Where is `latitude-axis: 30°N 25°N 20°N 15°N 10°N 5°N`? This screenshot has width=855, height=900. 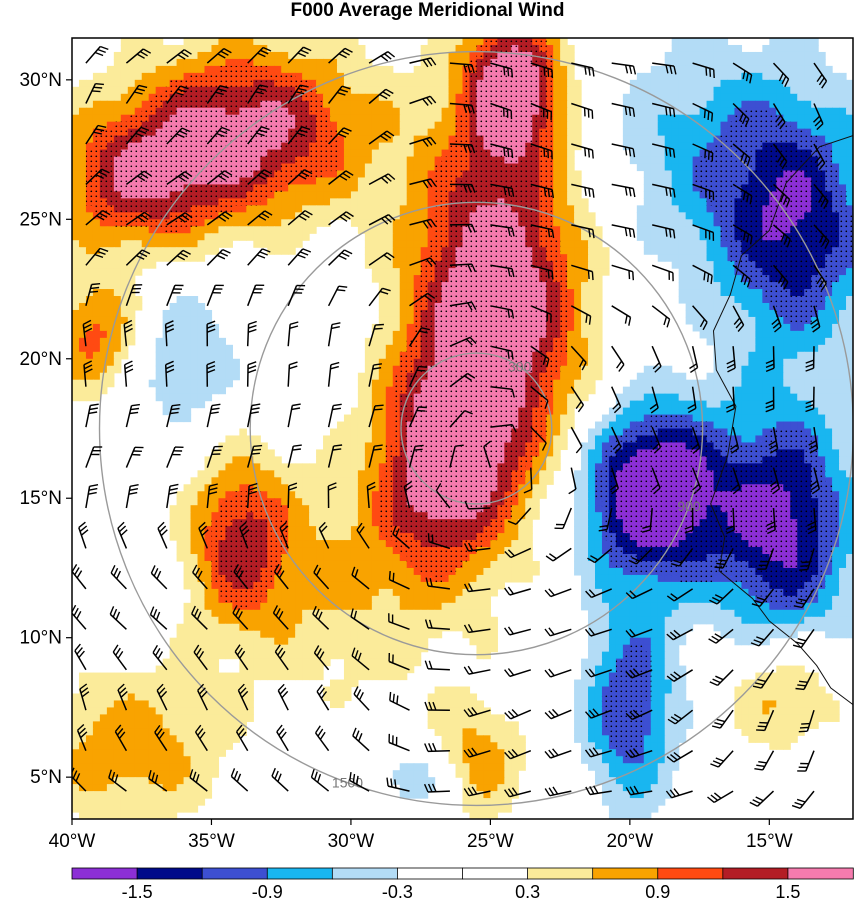
latitude-axis: 30°N 25°N 20°N 15°N 10°N 5°N is located at coordinates (46, 429).